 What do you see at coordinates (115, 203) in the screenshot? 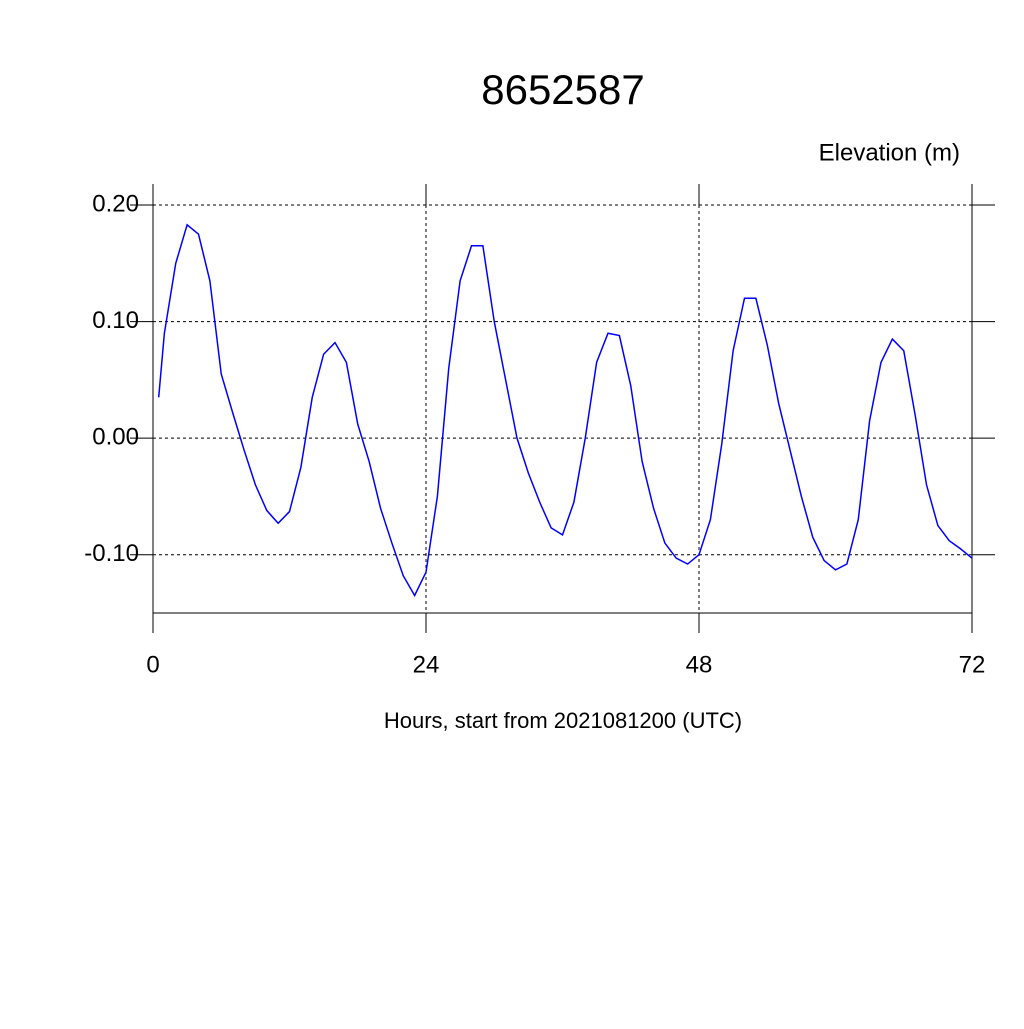
I see `y-tick-label: 0.20` at bounding box center [115, 203].